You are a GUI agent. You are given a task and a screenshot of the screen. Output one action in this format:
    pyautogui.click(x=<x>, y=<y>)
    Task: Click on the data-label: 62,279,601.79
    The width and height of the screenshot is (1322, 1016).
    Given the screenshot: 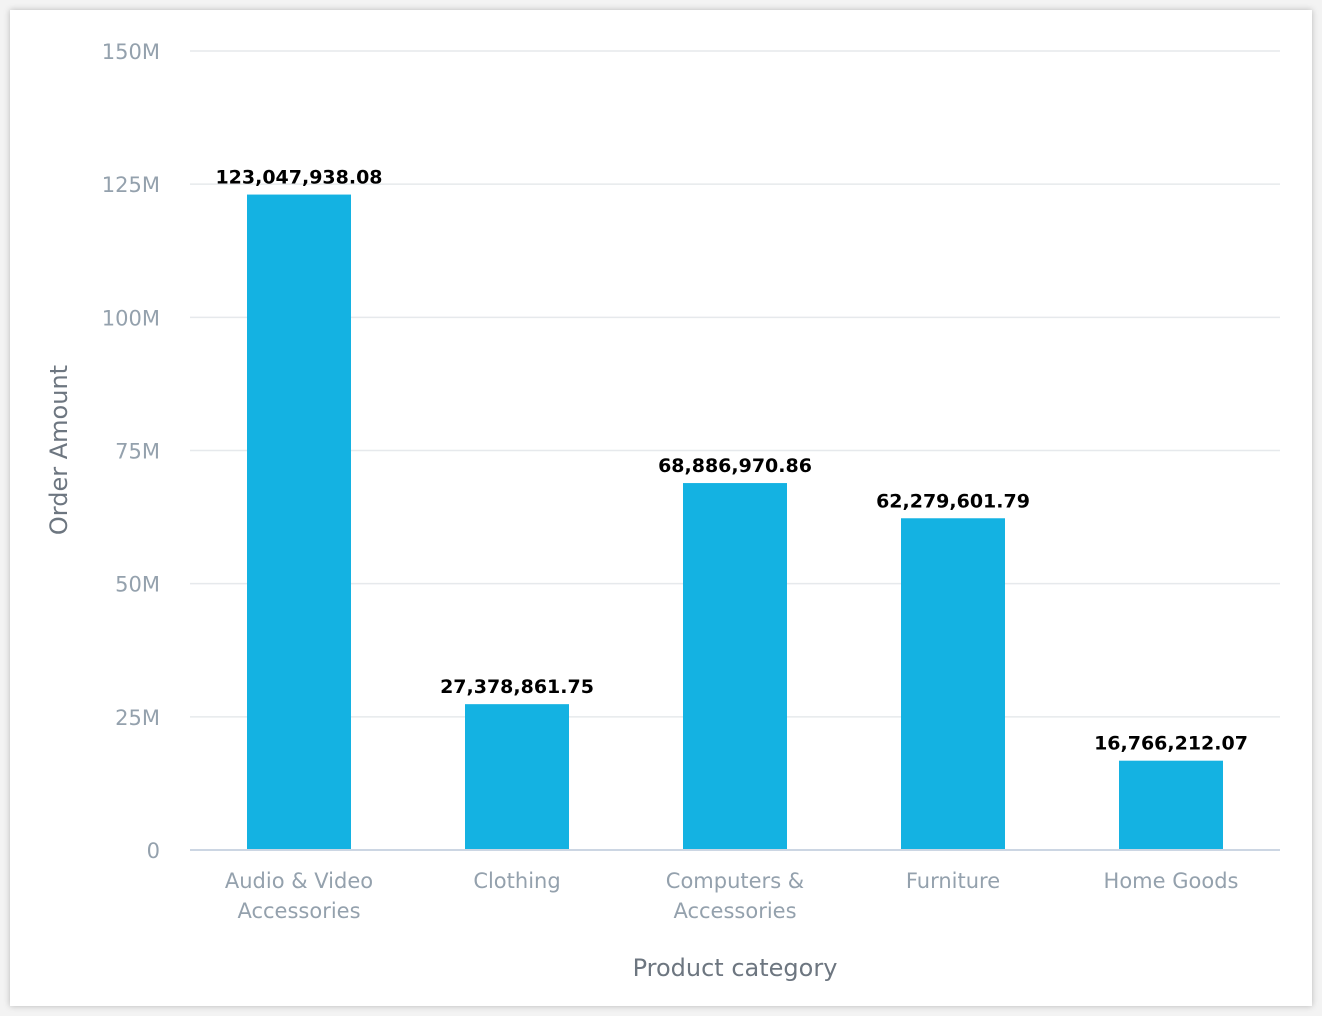 What is the action you would take?
    pyautogui.click(x=953, y=501)
    